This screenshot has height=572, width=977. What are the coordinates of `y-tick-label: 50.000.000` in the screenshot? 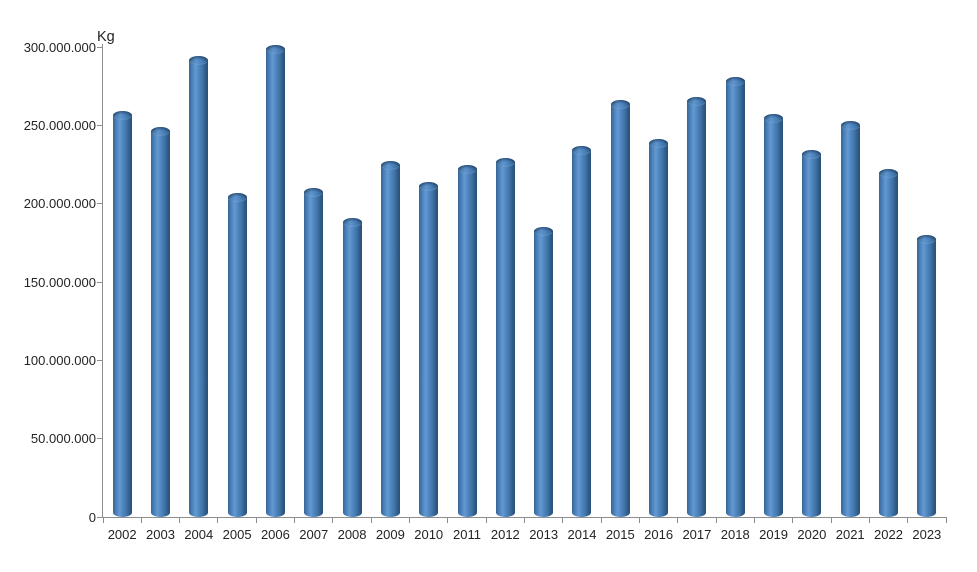 It's located at (63, 439).